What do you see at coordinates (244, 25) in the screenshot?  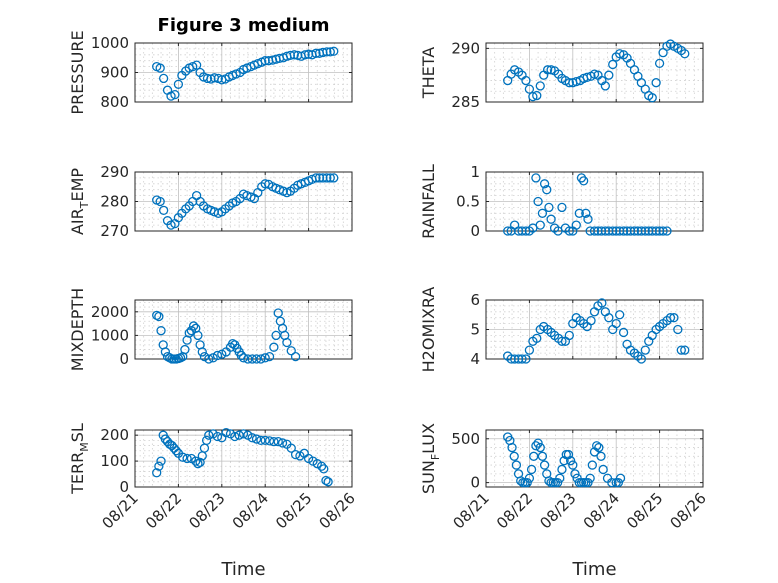 I see `chart-title: Figure 3 medium` at bounding box center [244, 25].